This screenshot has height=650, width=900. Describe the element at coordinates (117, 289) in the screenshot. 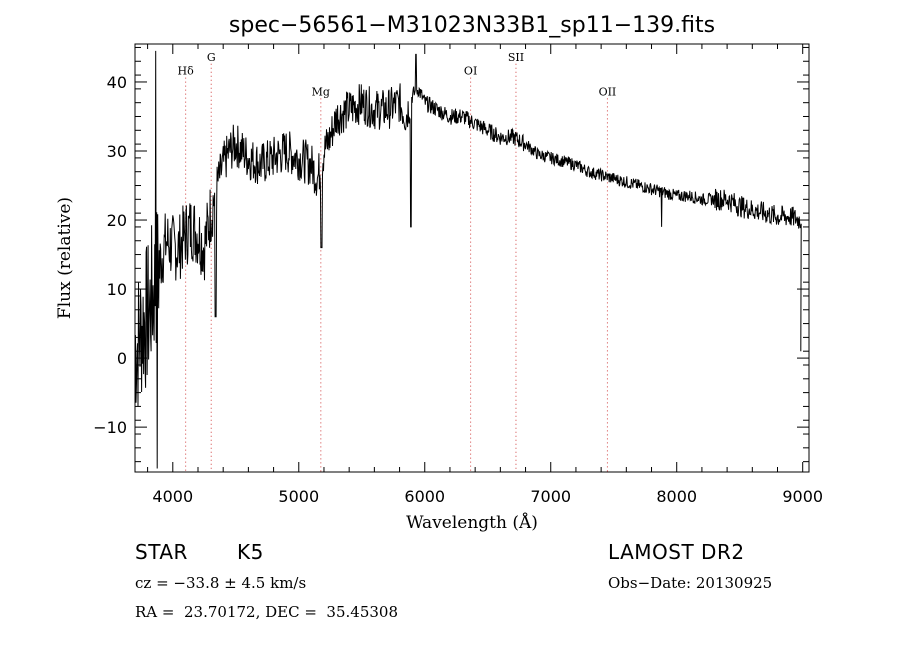

I see `y-tick-label: 10` at that location.